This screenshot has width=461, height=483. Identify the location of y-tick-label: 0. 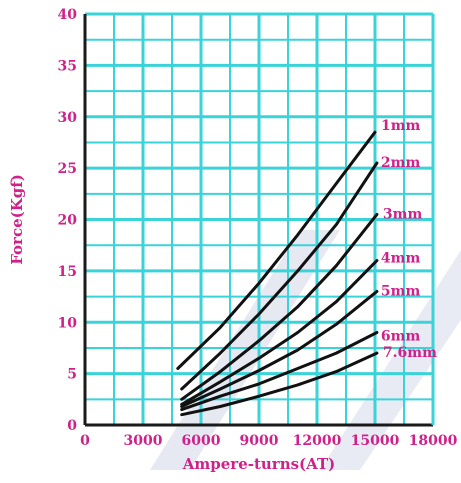
(72, 426).